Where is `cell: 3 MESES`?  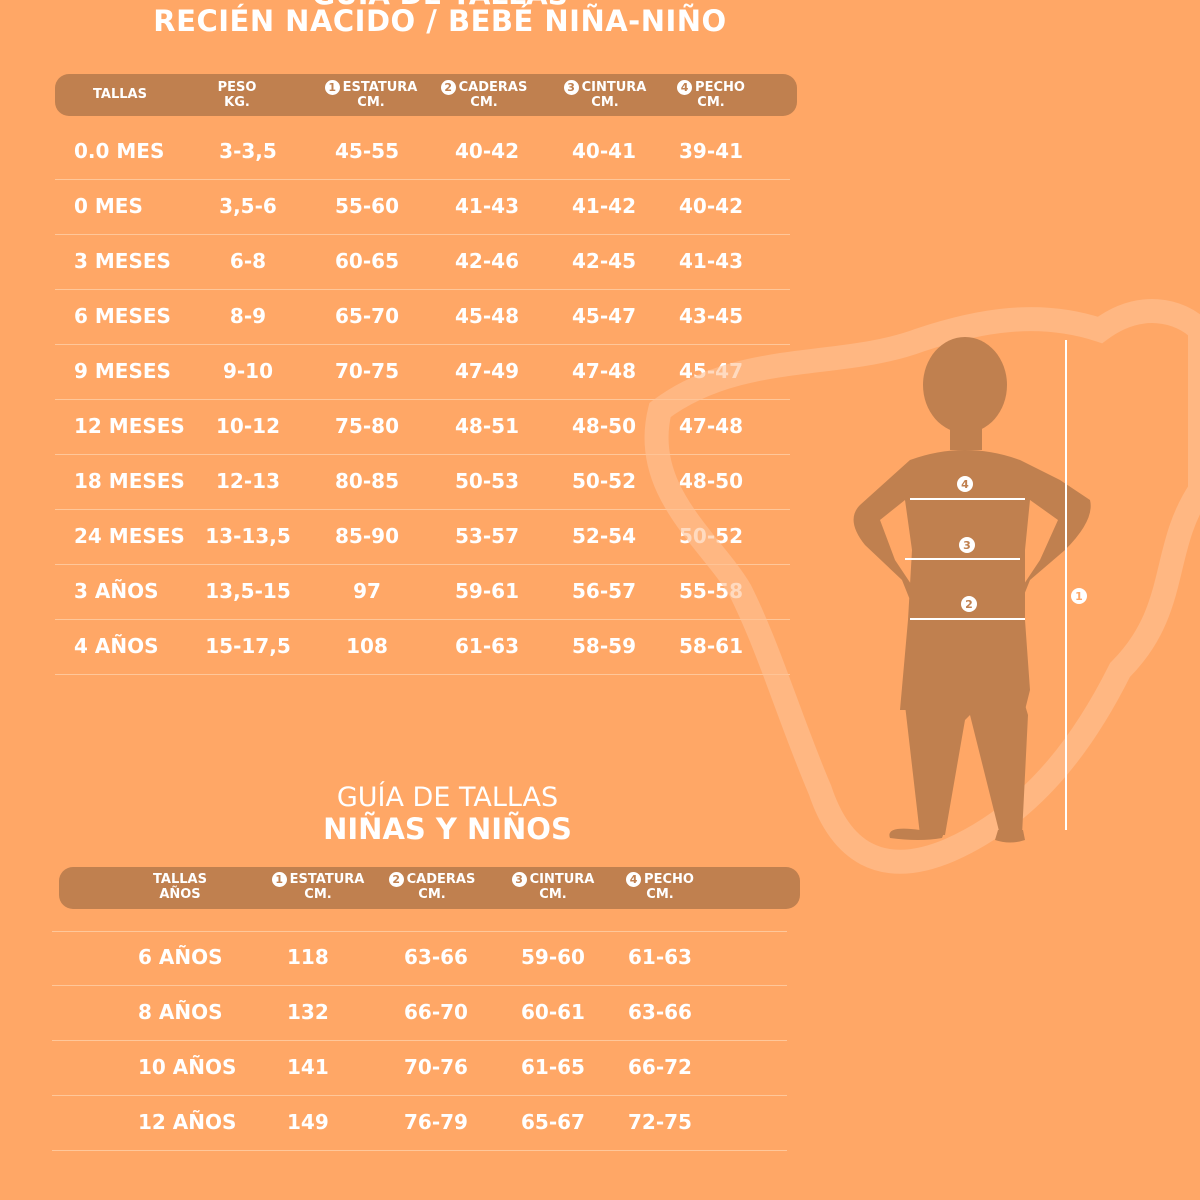 cell: 3 MESES is located at coordinates (122, 261).